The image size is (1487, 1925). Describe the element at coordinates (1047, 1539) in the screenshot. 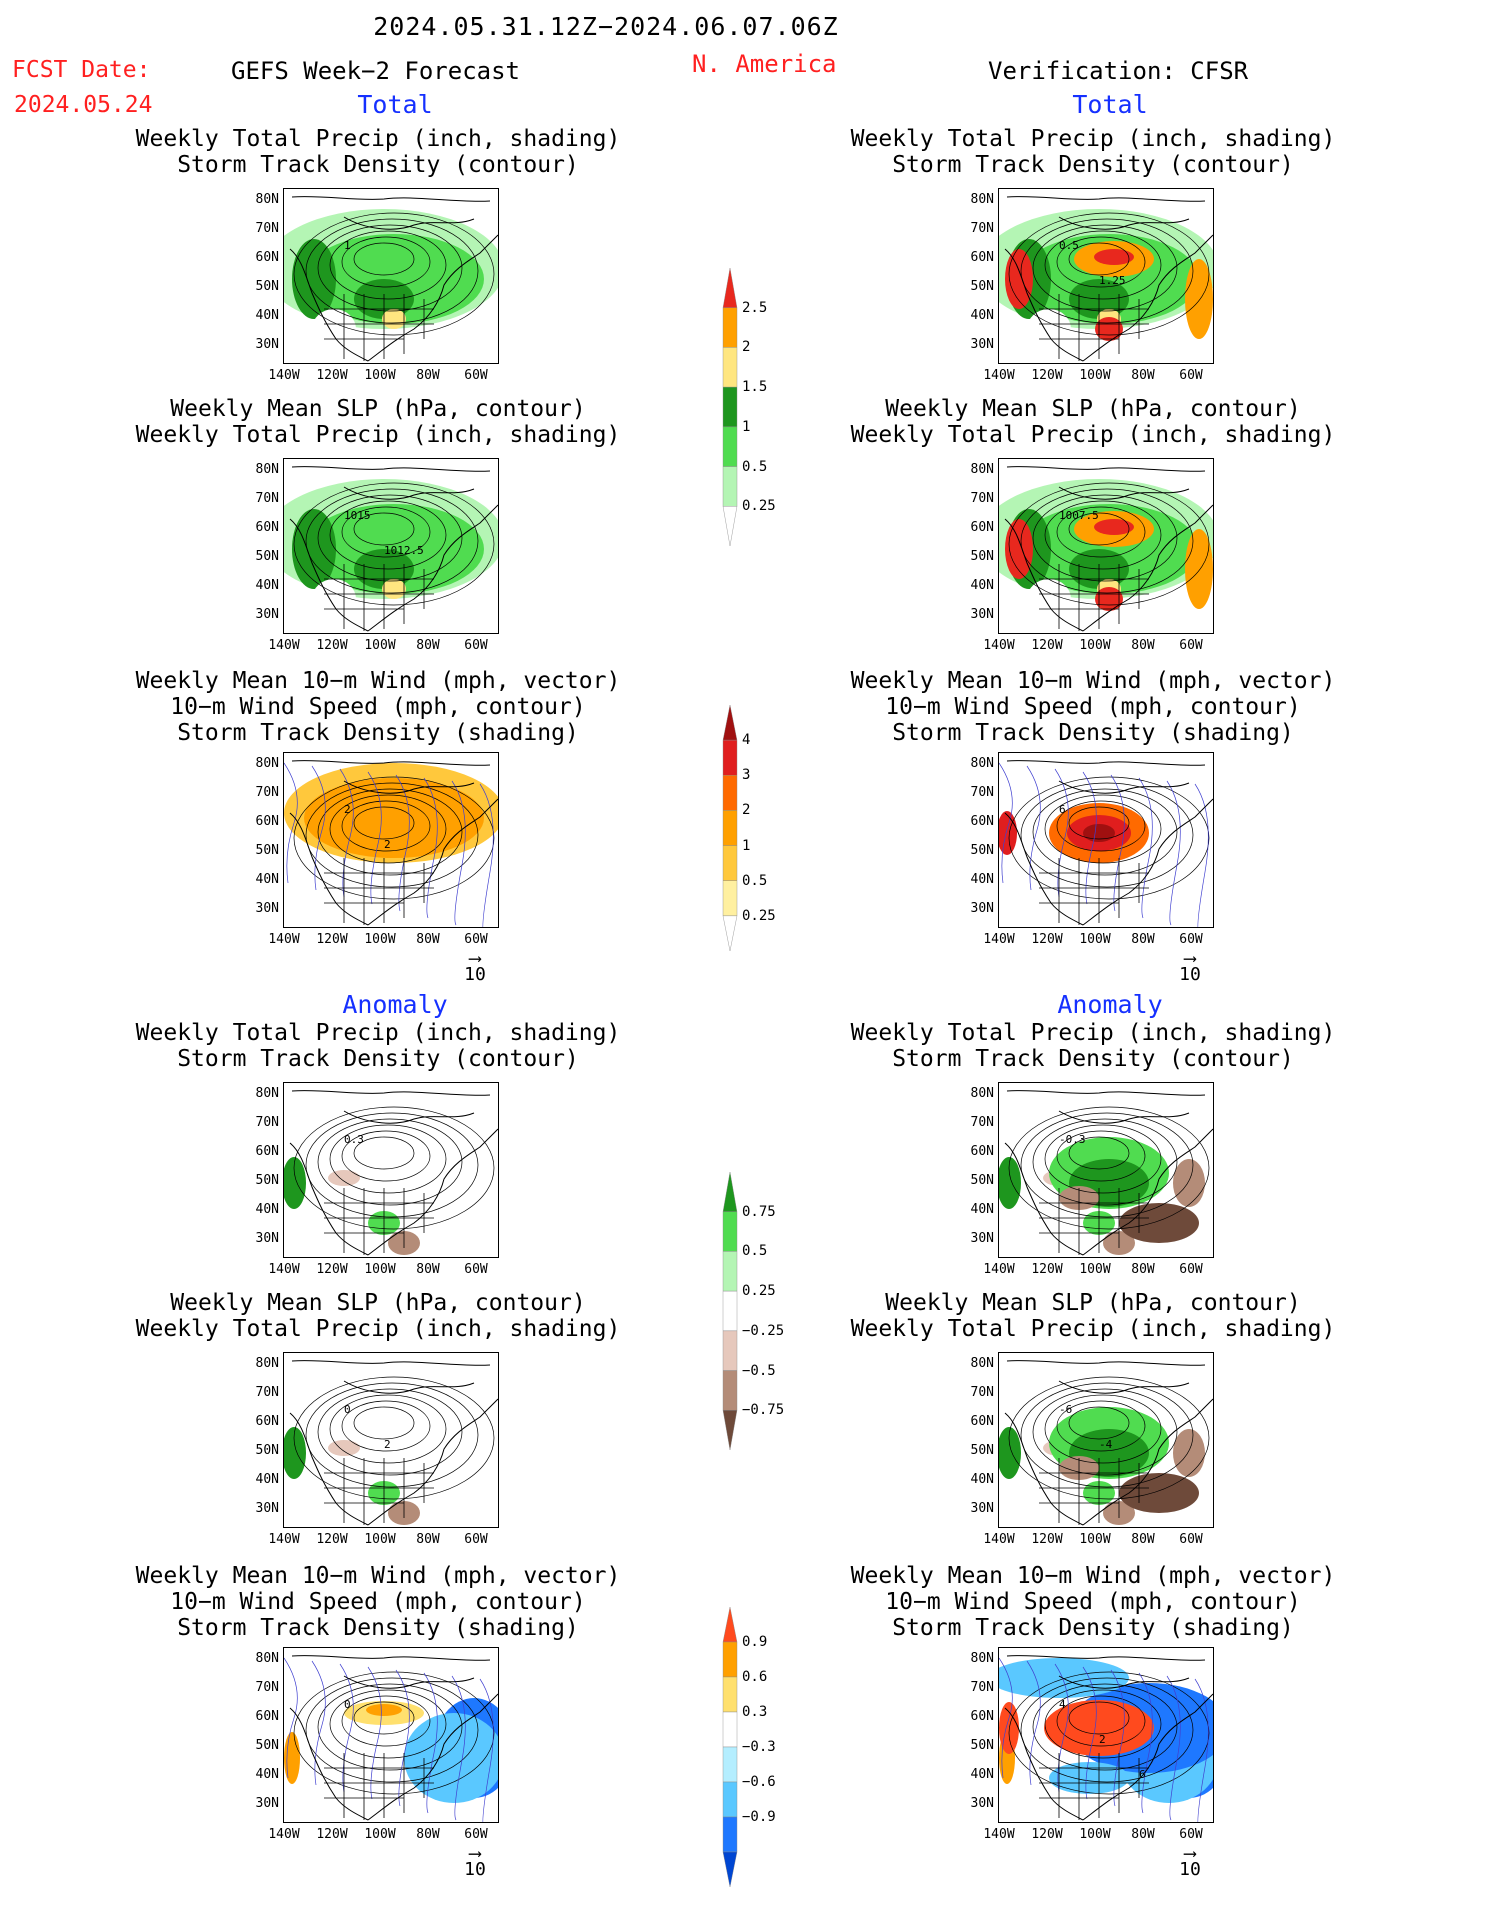

I see `lon-tick-label: 120W` at that location.